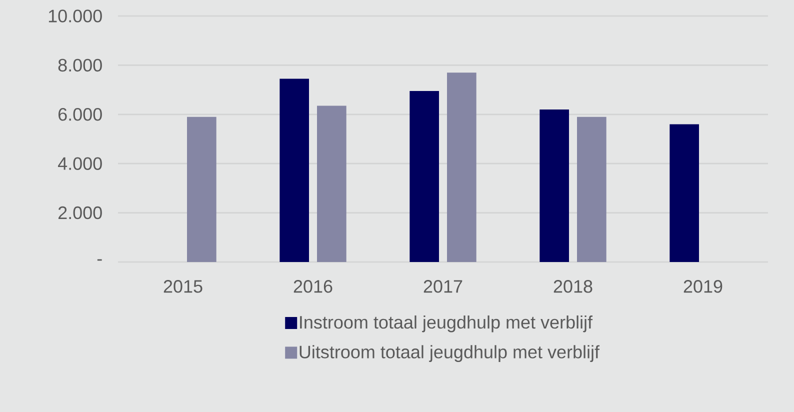  Describe the element at coordinates (99, 260) in the screenshot. I see `y-tick-label: -` at that location.